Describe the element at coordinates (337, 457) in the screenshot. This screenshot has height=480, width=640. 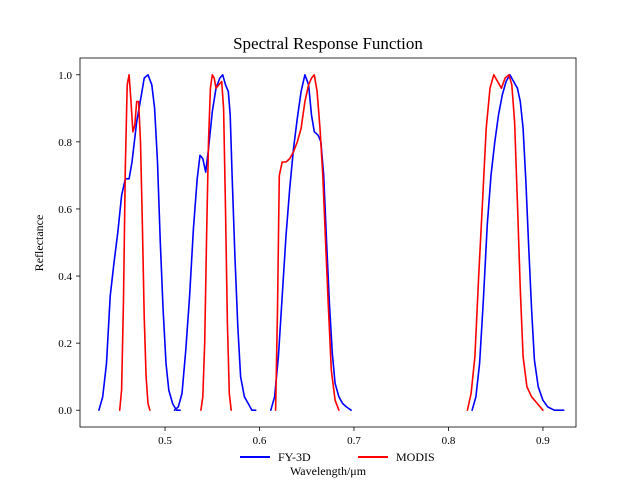
I see `legend: FY-3D MODIS` at that location.